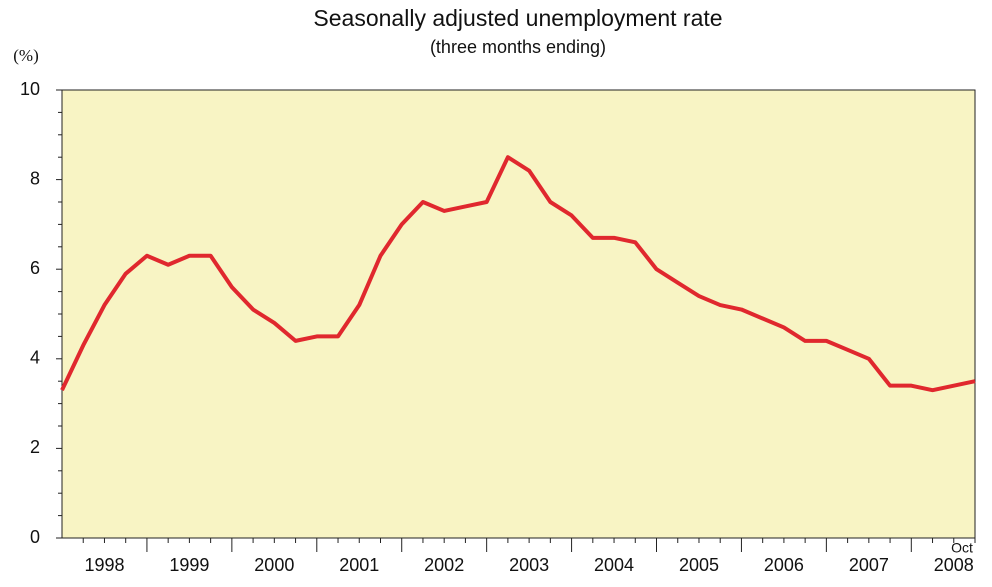 Image resolution: width=992 pixels, height=587 pixels. I want to click on x-tick-label: 1999, so click(189, 565).